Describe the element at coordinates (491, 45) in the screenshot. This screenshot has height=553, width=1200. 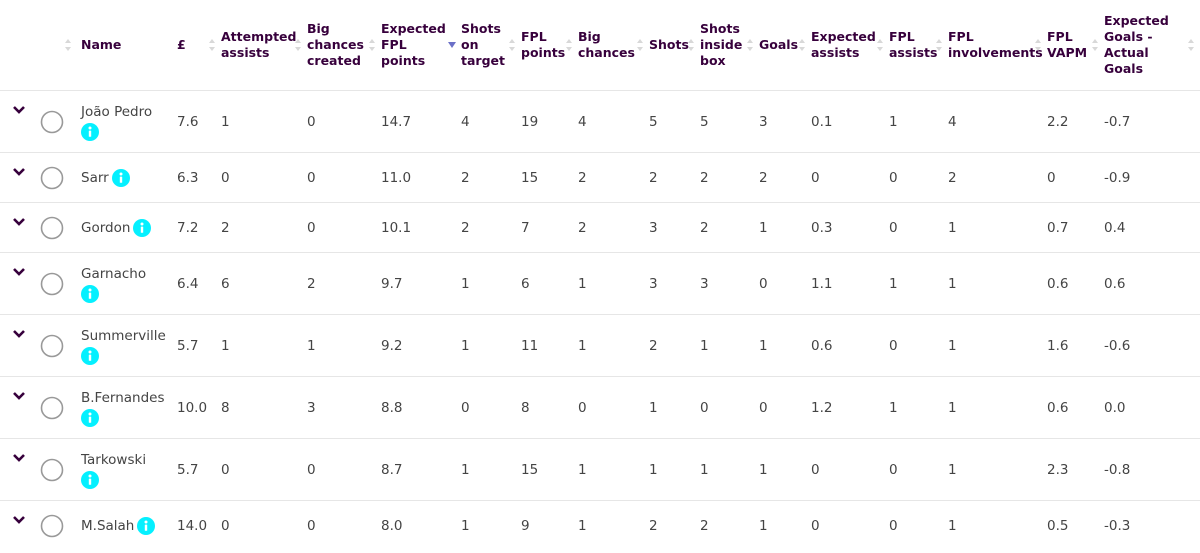
I see `column-header: Shots on target` at that location.